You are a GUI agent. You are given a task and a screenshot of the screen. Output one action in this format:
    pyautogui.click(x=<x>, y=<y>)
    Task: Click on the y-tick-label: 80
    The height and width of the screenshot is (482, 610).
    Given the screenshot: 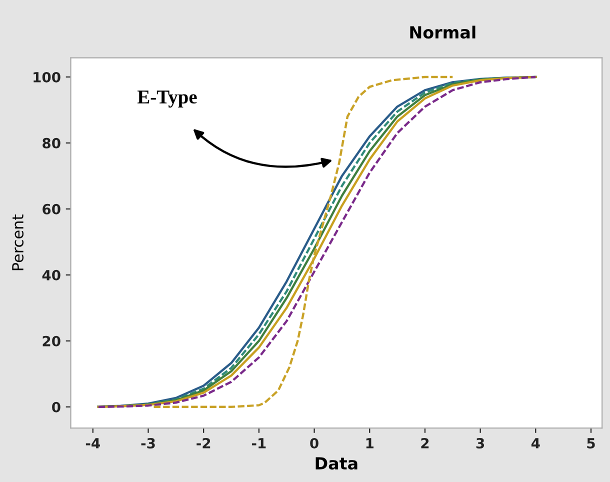 What is the action you would take?
    pyautogui.click(x=51, y=143)
    